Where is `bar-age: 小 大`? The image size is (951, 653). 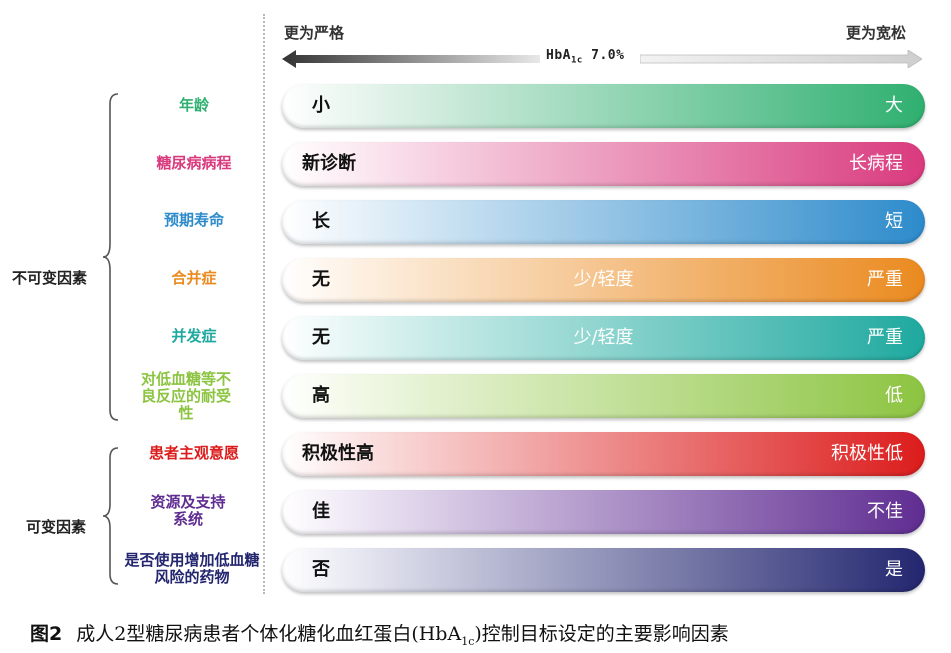 bar-age: 小 大 is located at coordinates (603, 106).